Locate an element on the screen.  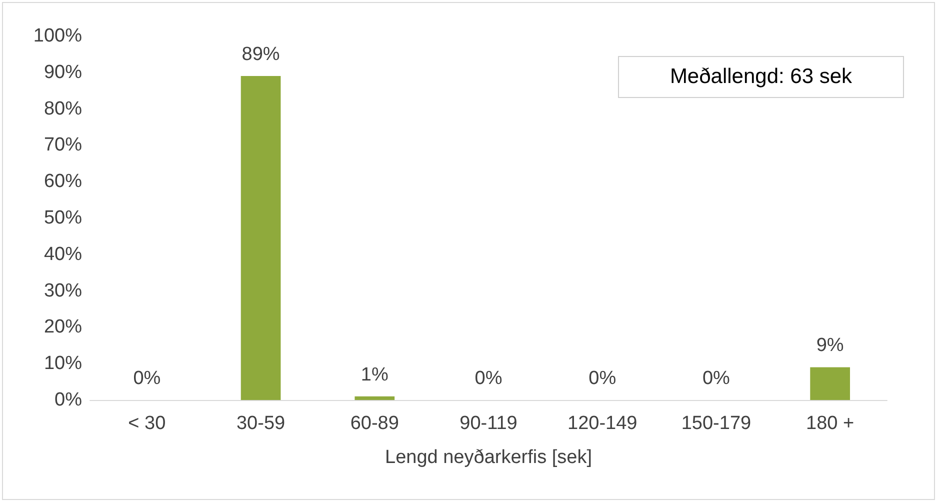
data-label: 89% is located at coordinates (261, 55).